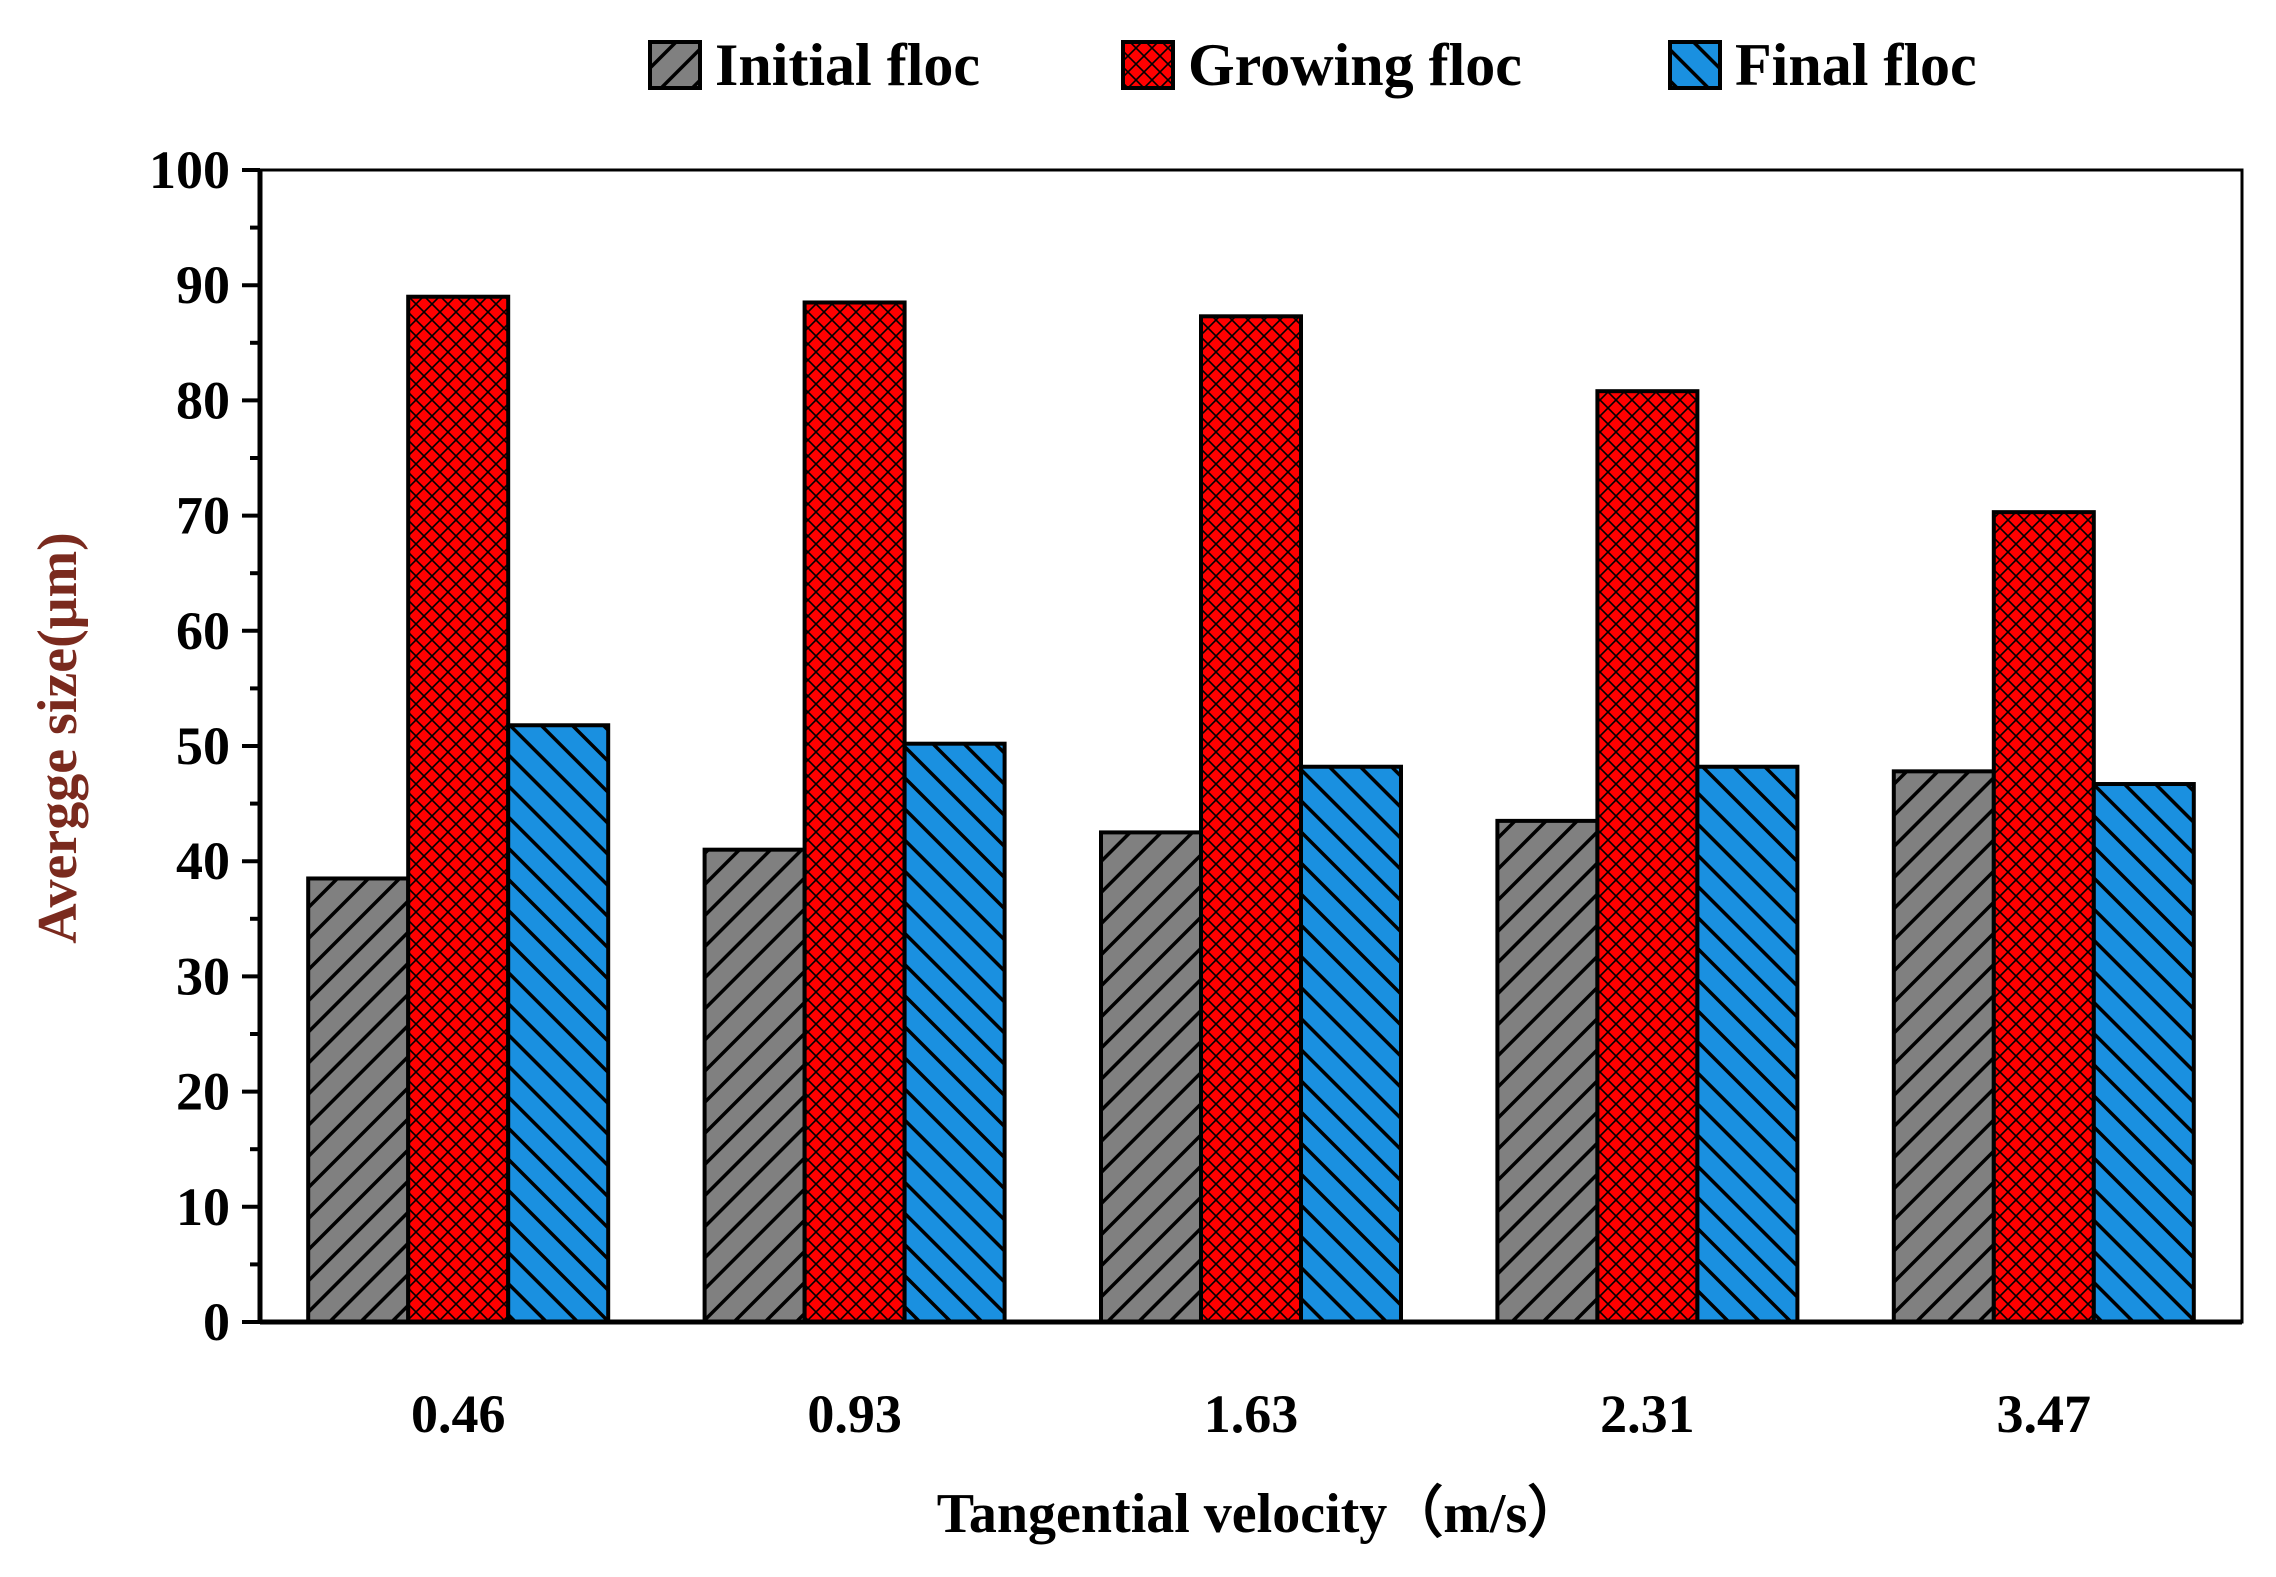 This screenshot has width=2276, height=1577. I want to click on x-tick-label: 1.63, so click(1251, 1414).